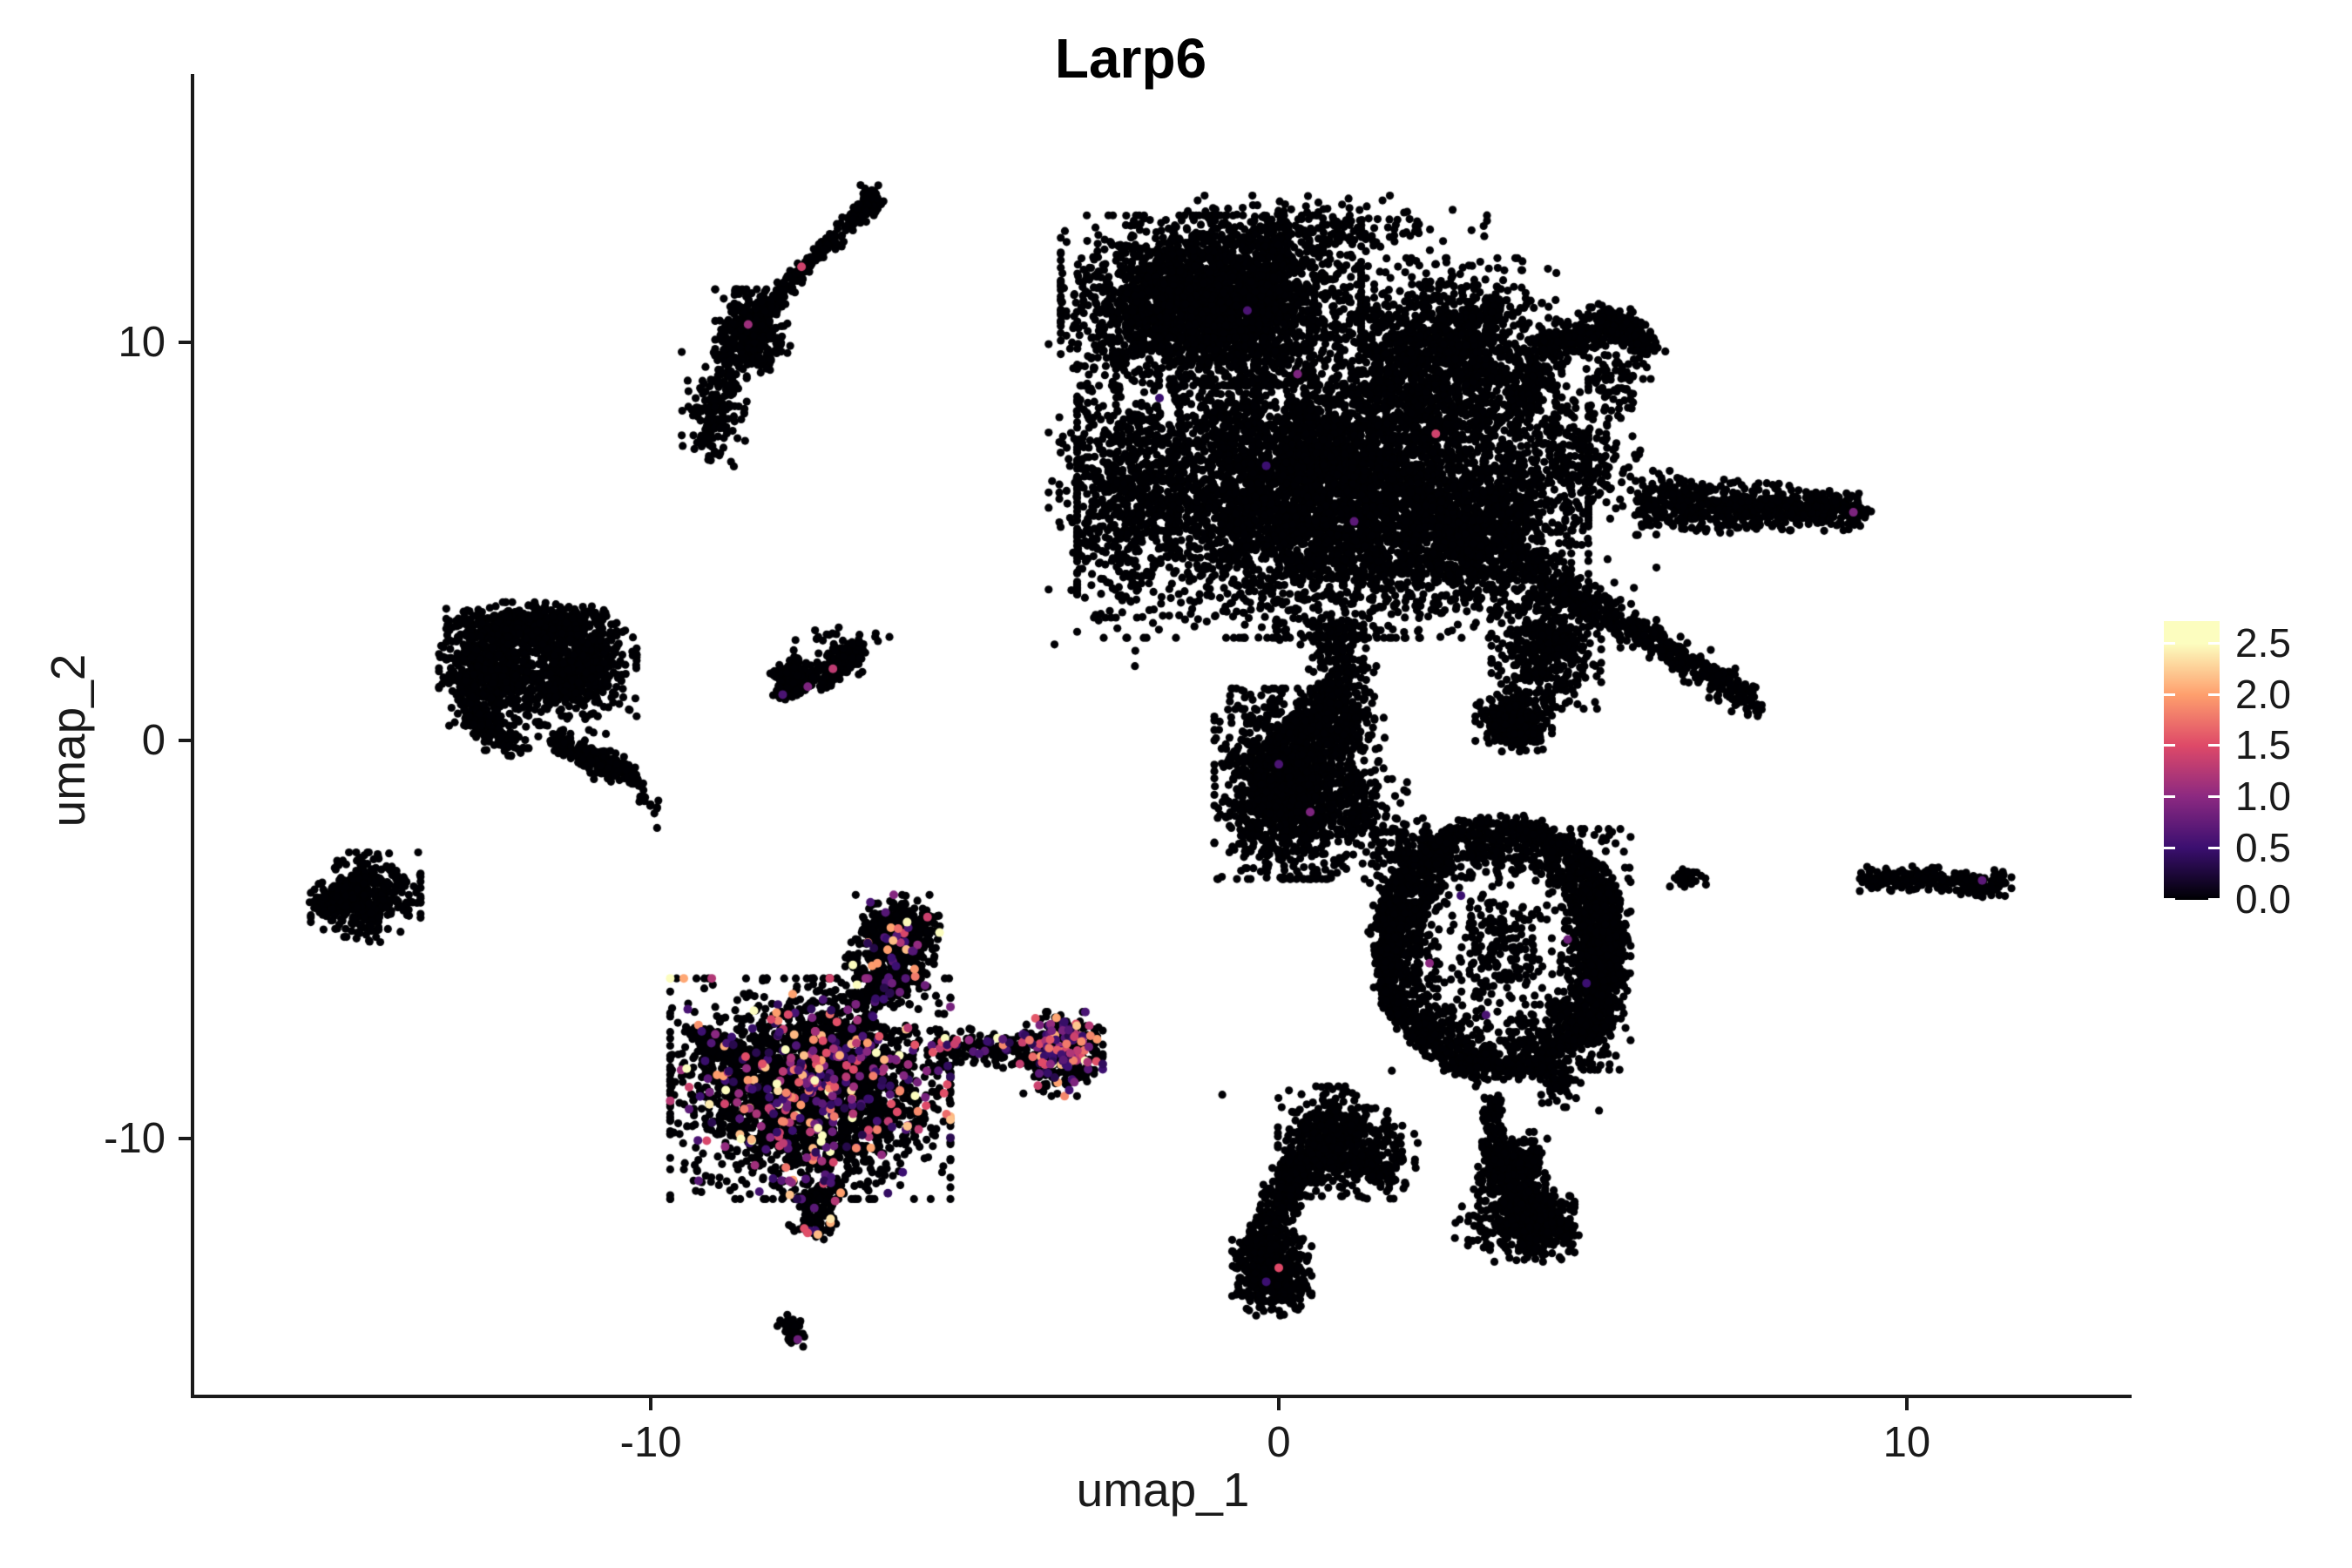 This screenshot has height=1568, width=2352. Describe the element at coordinates (2263, 848) in the screenshot. I see `colorbar-tick-label: 0.5` at that location.